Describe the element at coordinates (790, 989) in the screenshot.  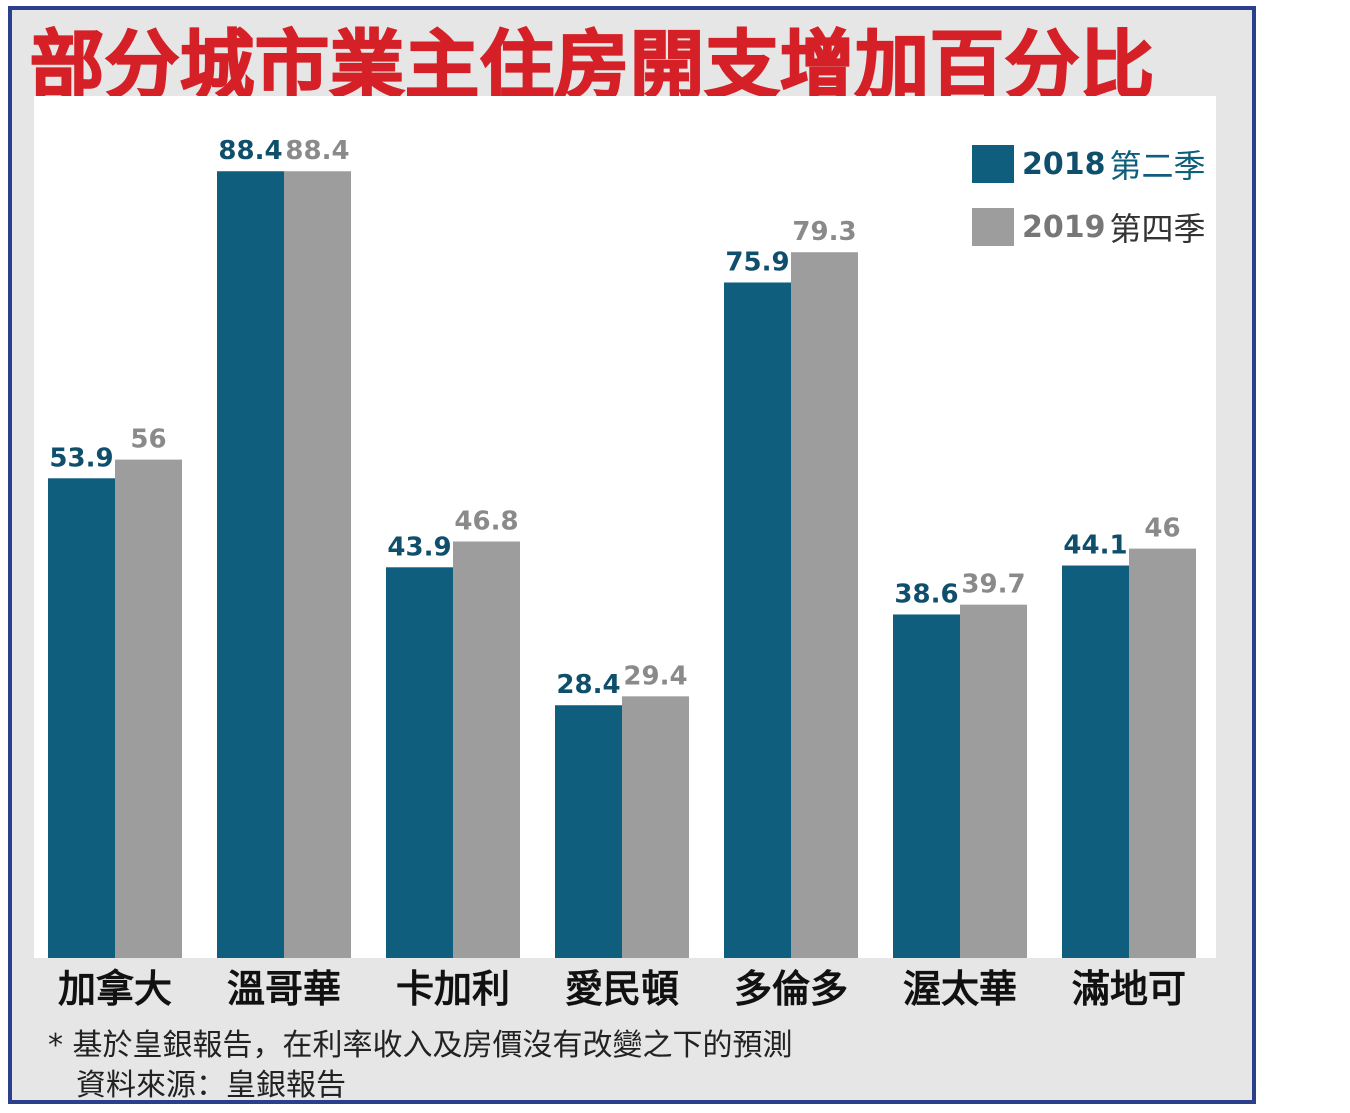
I see `category-label-4: 多倫多` at that location.